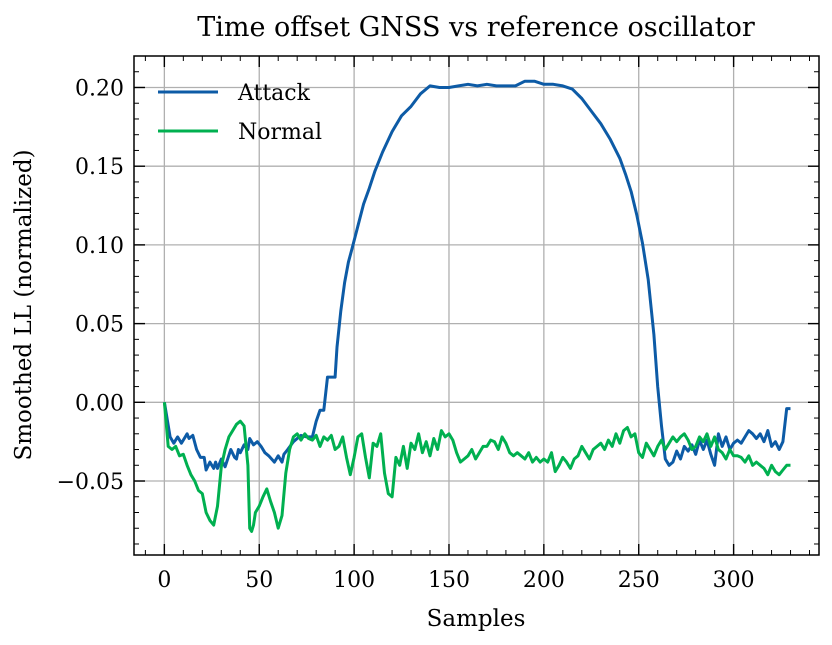  What do you see at coordinates (99, 325) in the screenshot?
I see `y-tick-label: 0.05` at bounding box center [99, 325].